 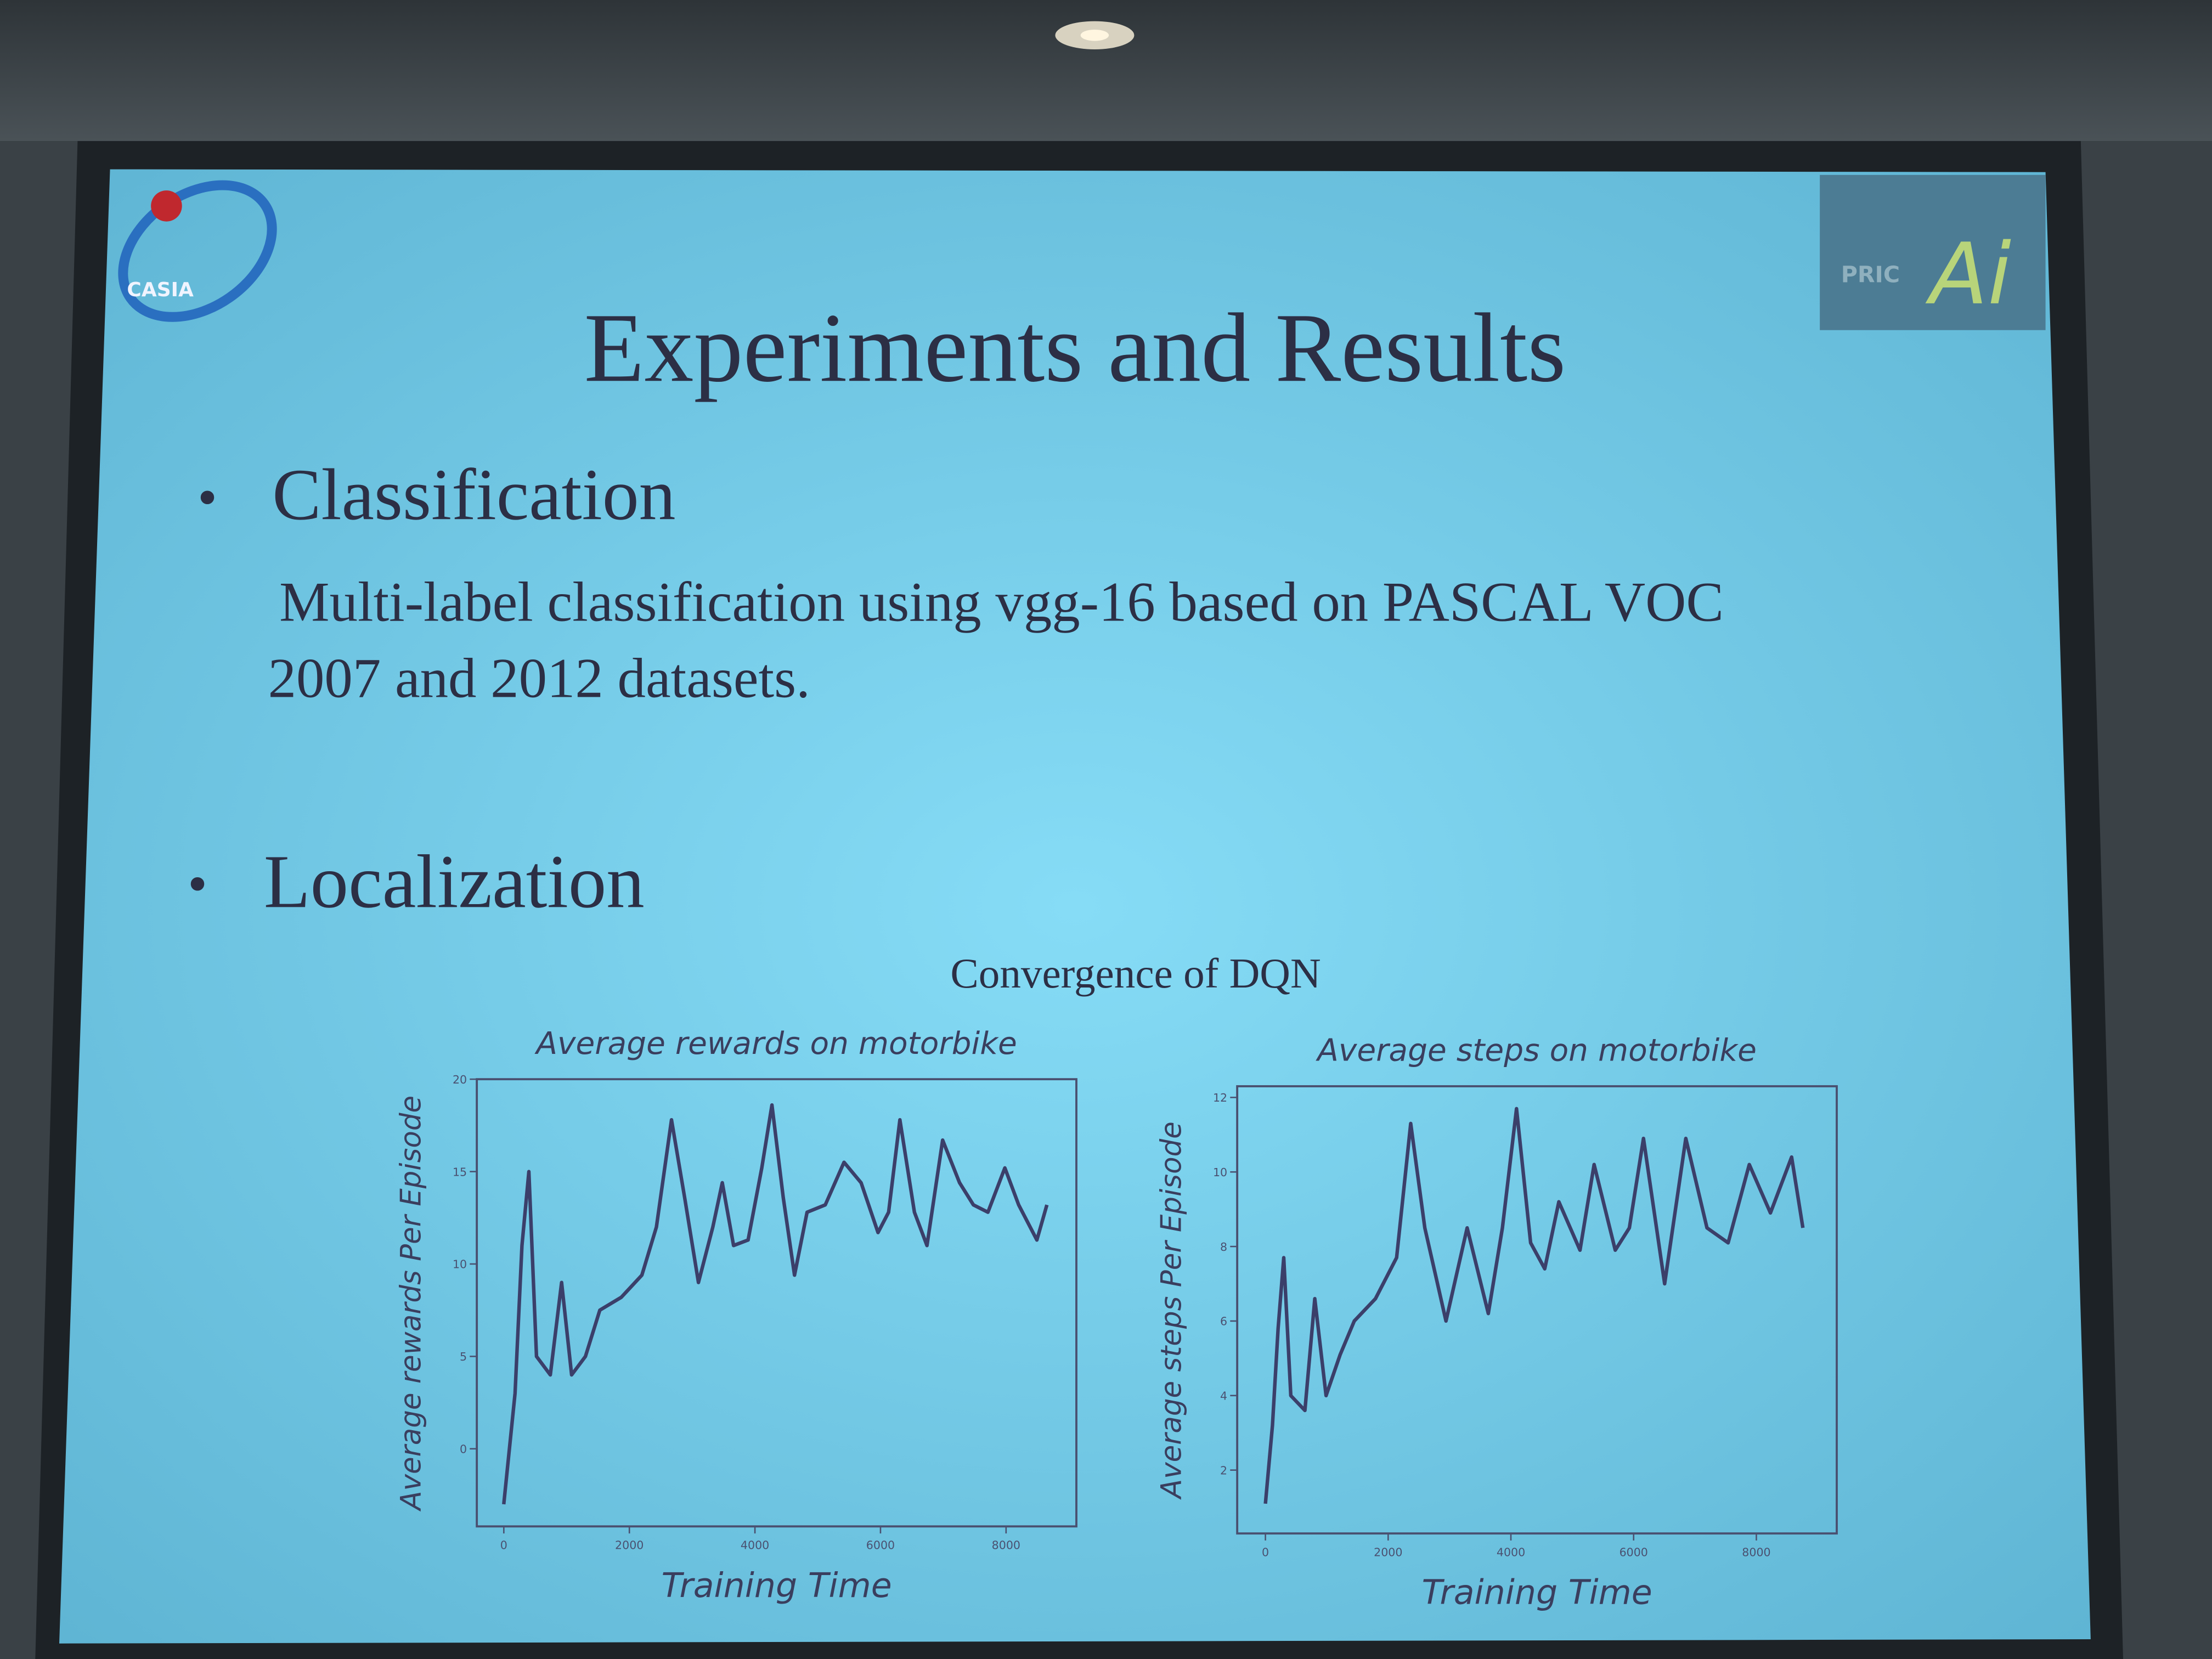 What do you see at coordinates (1871, 274) in the screenshot?
I see `logo-right-text: PRIC` at bounding box center [1871, 274].